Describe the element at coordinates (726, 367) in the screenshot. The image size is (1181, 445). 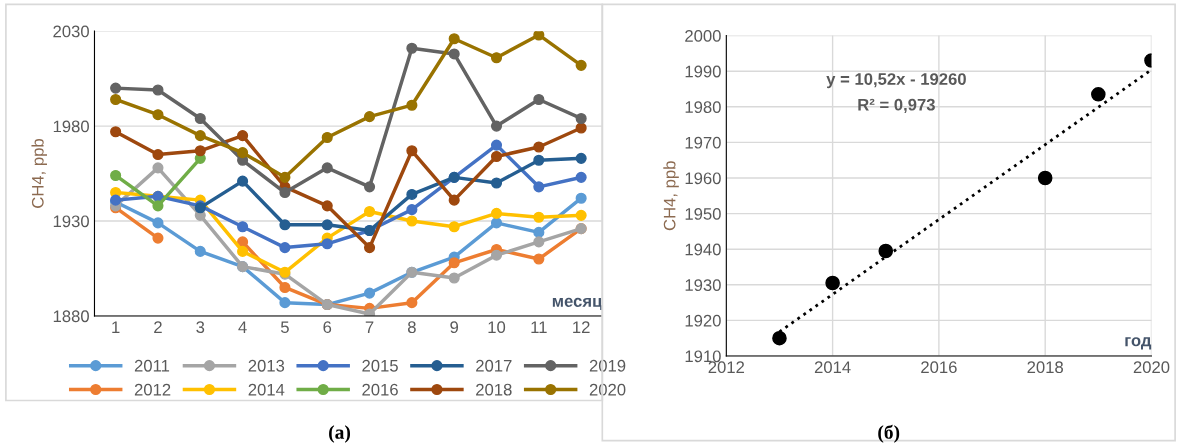
I see `x-tick-label: 2012` at that location.